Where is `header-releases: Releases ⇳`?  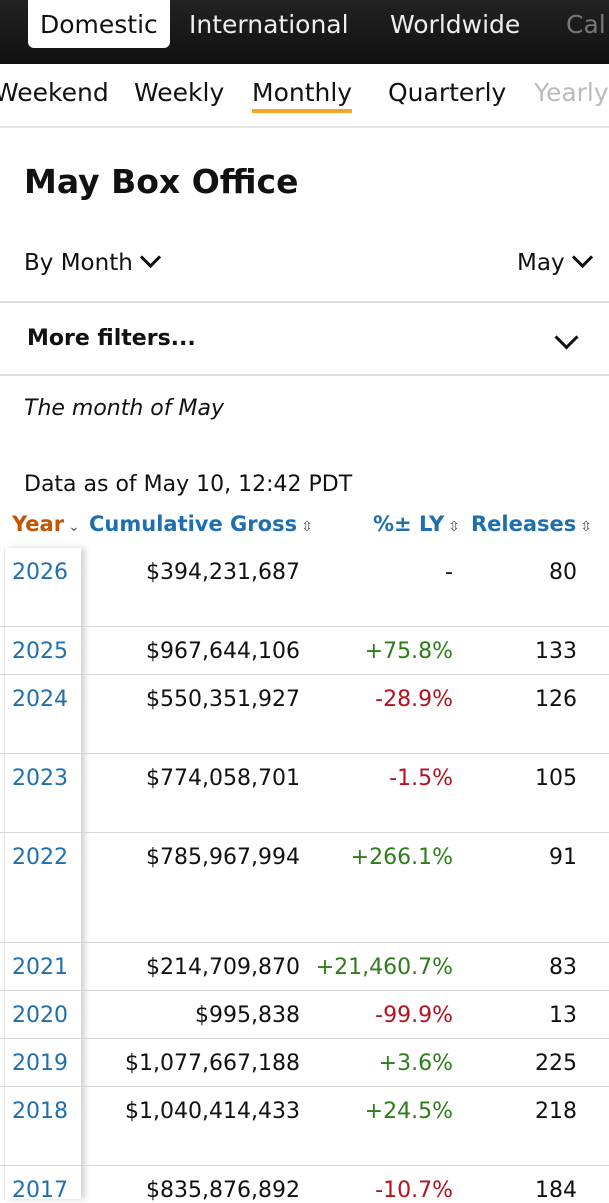 header-releases: Releases ⇳ is located at coordinates (531, 524).